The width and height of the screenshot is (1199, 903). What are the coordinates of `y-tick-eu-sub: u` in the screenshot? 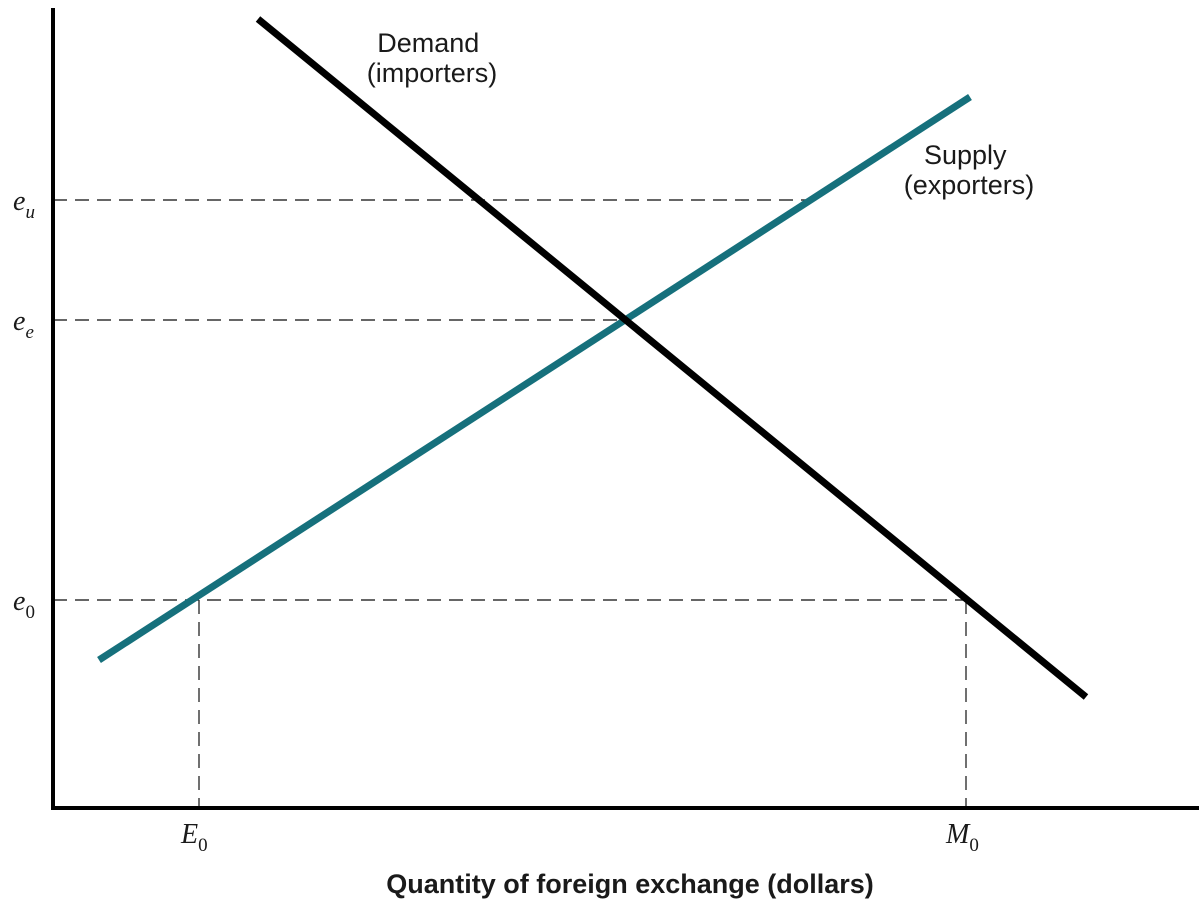 It's located at (30, 212).